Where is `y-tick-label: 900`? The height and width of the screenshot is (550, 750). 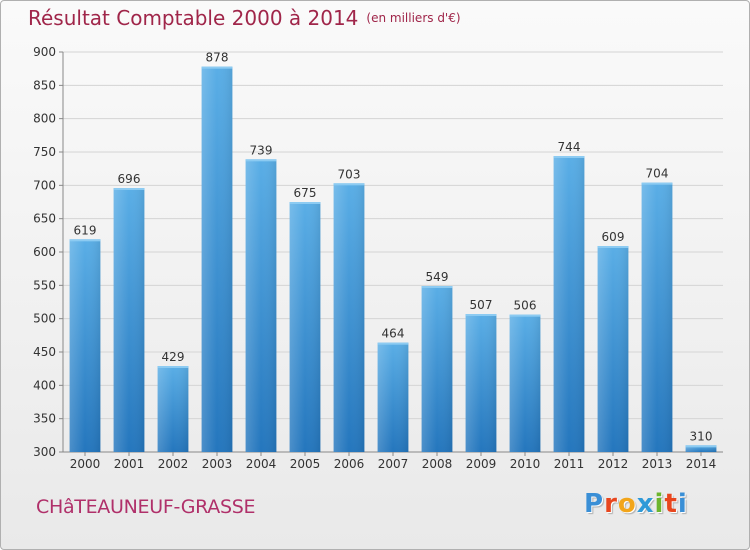 y-tick-label: 900 is located at coordinates (44, 52).